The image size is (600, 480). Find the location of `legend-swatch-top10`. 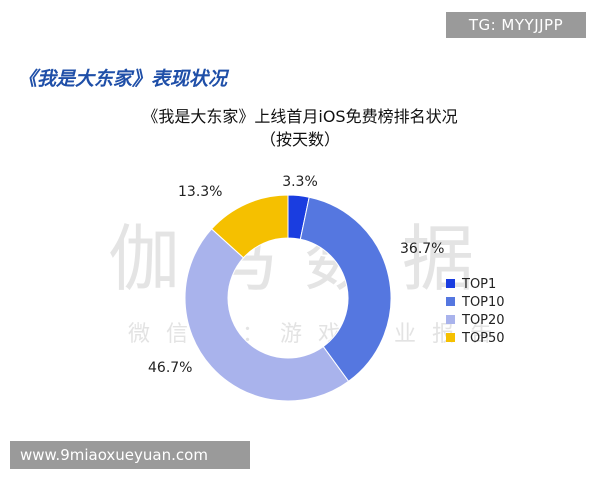

legend-swatch-top10 is located at coordinates (450, 301).